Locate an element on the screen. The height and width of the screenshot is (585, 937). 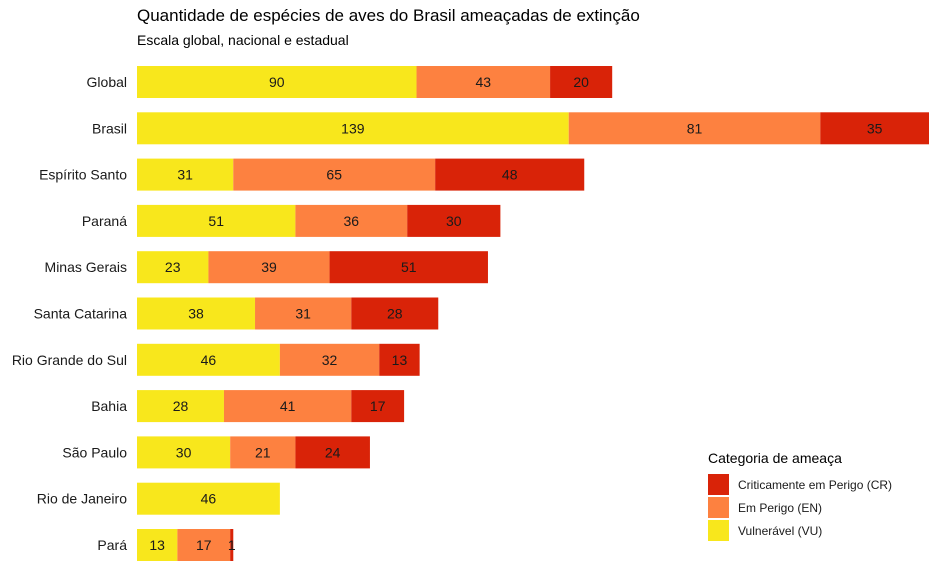
value-label-rio-grande-do-sul-series-1: 32 is located at coordinates (330, 360).